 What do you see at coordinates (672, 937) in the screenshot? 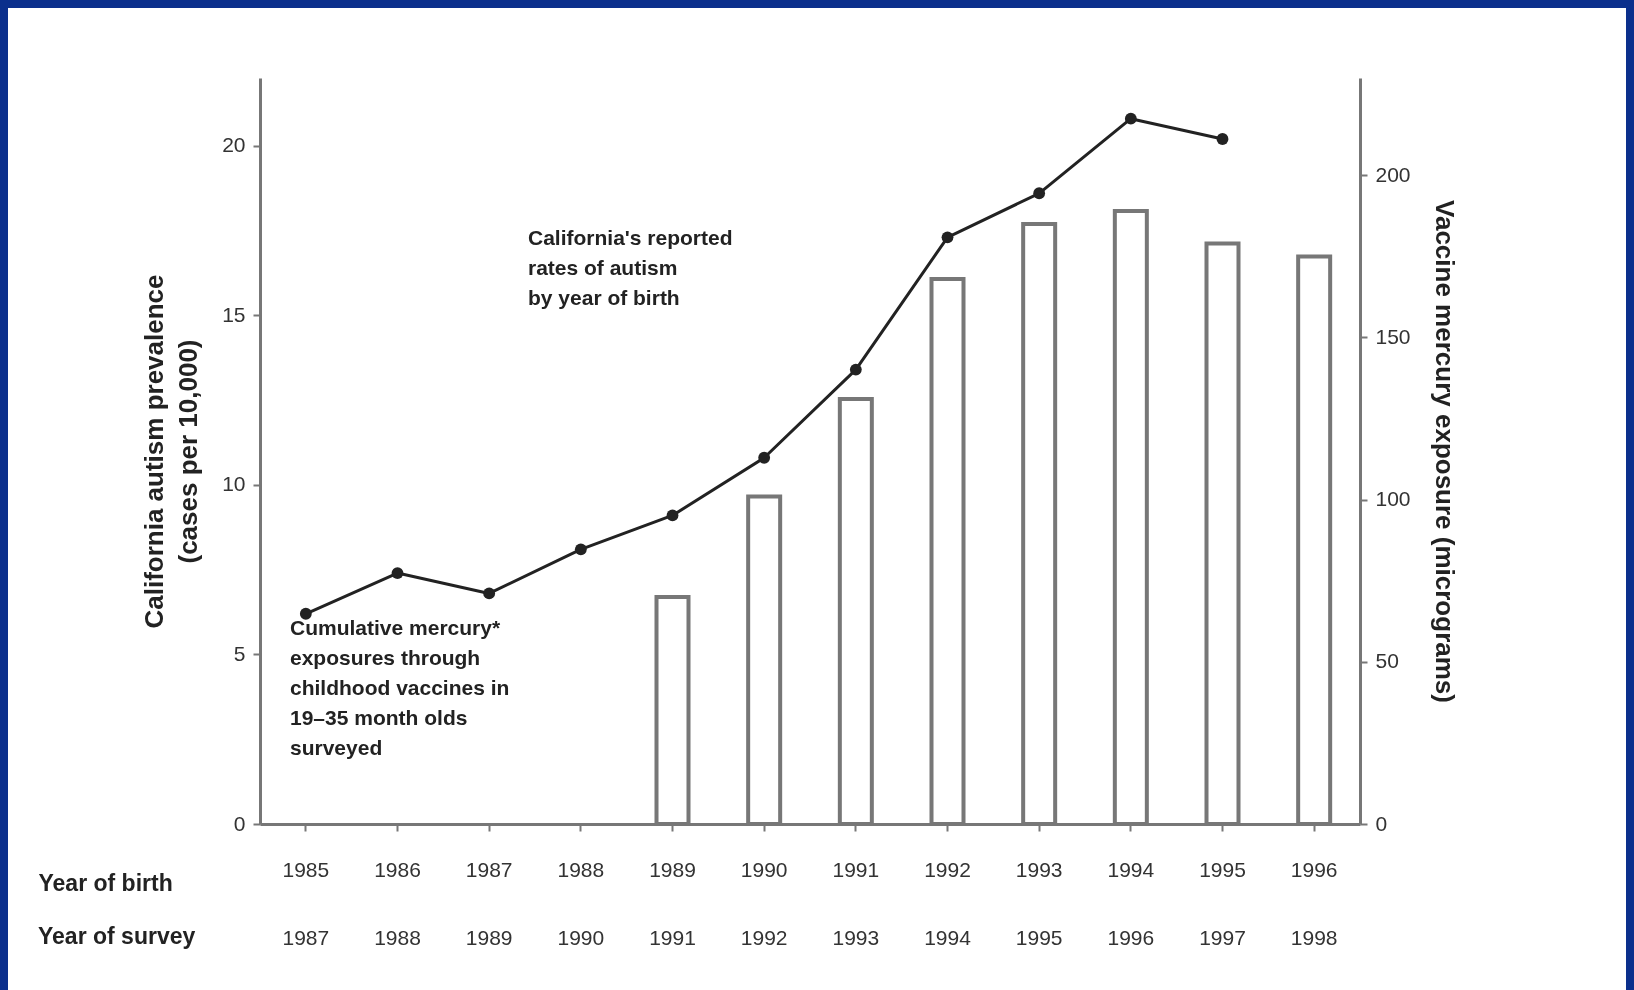
I see `text: 1991` at bounding box center [672, 937].